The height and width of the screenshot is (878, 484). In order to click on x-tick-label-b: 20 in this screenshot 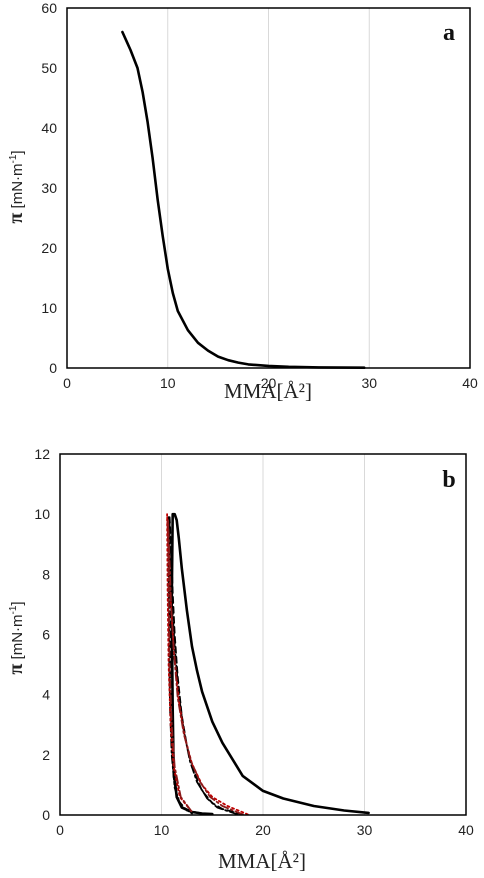, I will do `click(263, 830)`.